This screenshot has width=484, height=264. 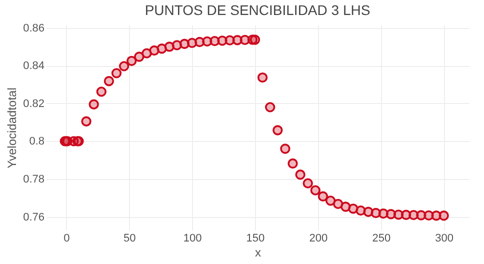 What do you see at coordinates (33, 28) in the screenshot?
I see `y-tick-label: 0.86` at bounding box center [33, 28].